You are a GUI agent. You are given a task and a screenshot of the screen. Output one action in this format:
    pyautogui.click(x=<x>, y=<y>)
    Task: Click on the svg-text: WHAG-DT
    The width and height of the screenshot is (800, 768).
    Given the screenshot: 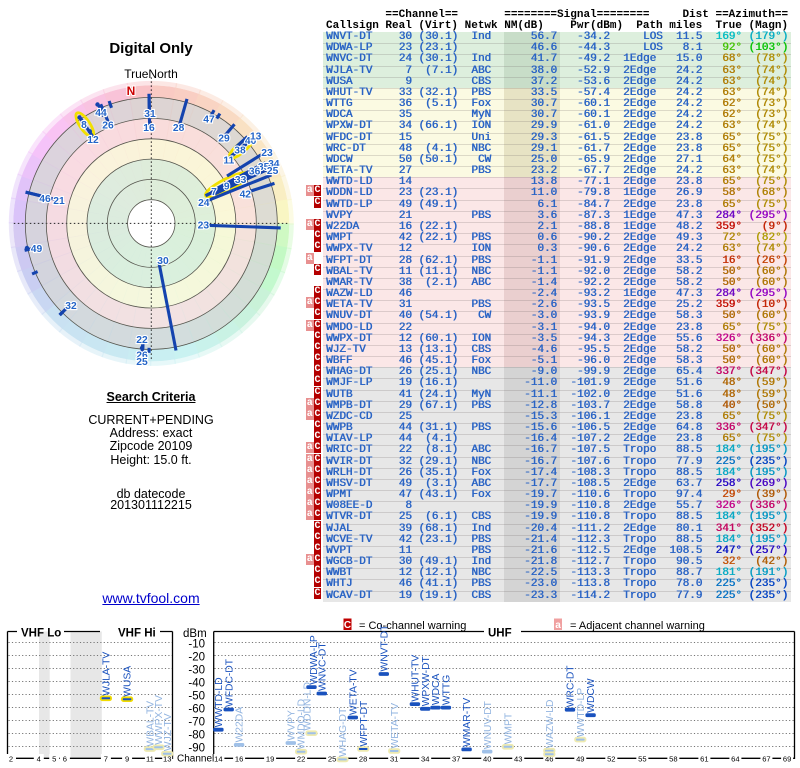 What is the action you would take?
    pyautogui.click(x=343, y=732)
    